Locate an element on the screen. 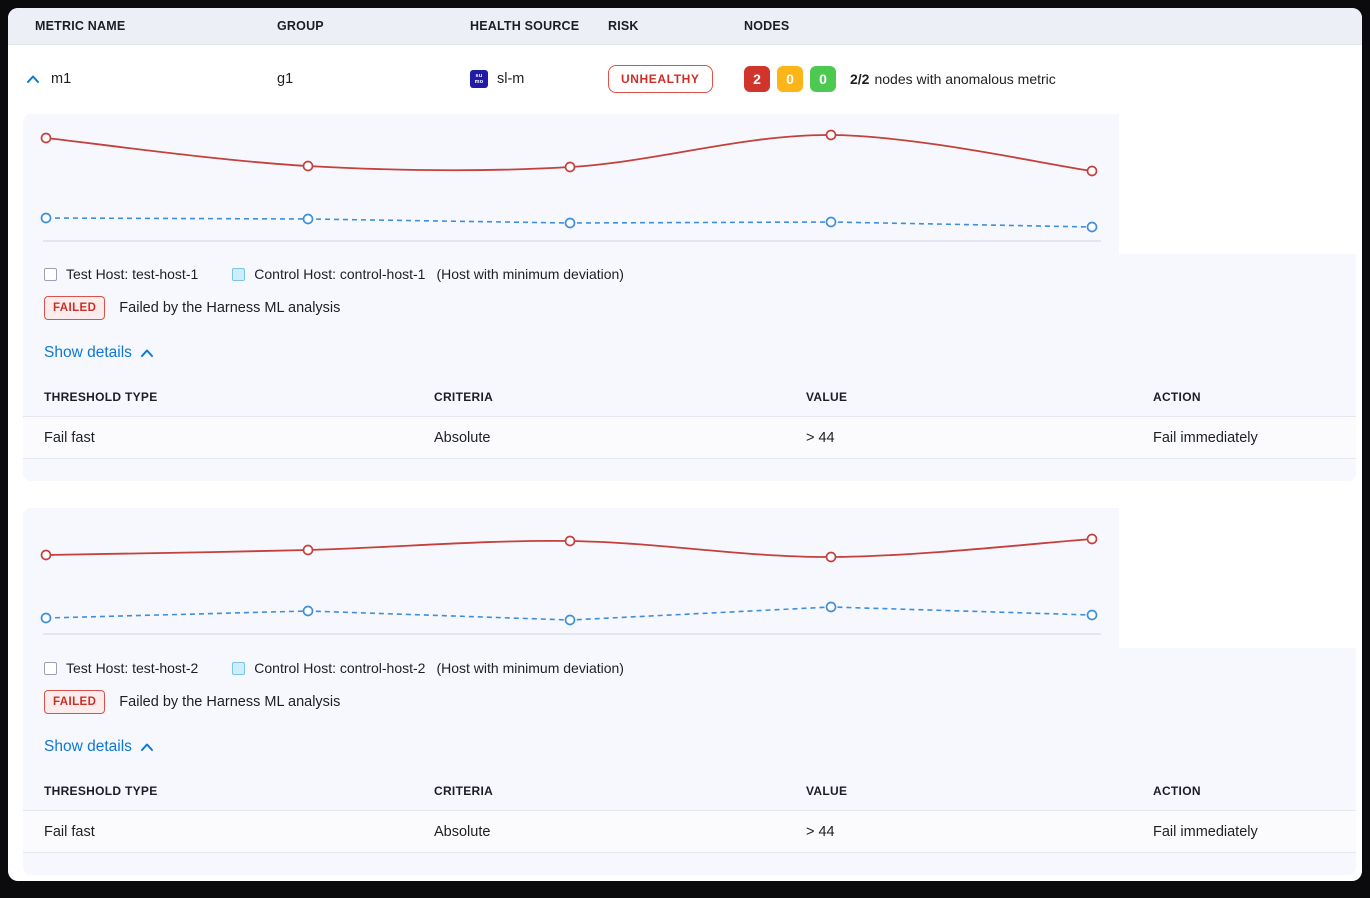 The height and width of the screenshot is (898, 1370). column-header-metric-name: METRIC NAME is located at coordinates (80, 26).